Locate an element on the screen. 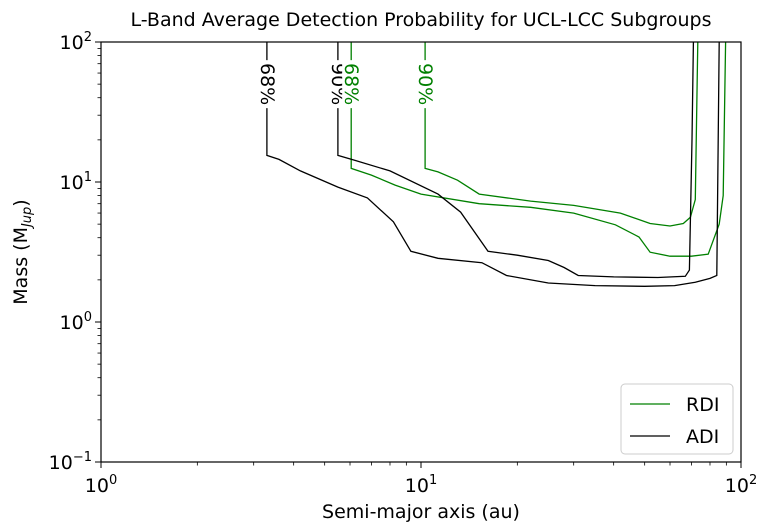 The width and height of the screenshot is (769, 531). x-axis: 100 101 102 is located at coordinates (421, 479).